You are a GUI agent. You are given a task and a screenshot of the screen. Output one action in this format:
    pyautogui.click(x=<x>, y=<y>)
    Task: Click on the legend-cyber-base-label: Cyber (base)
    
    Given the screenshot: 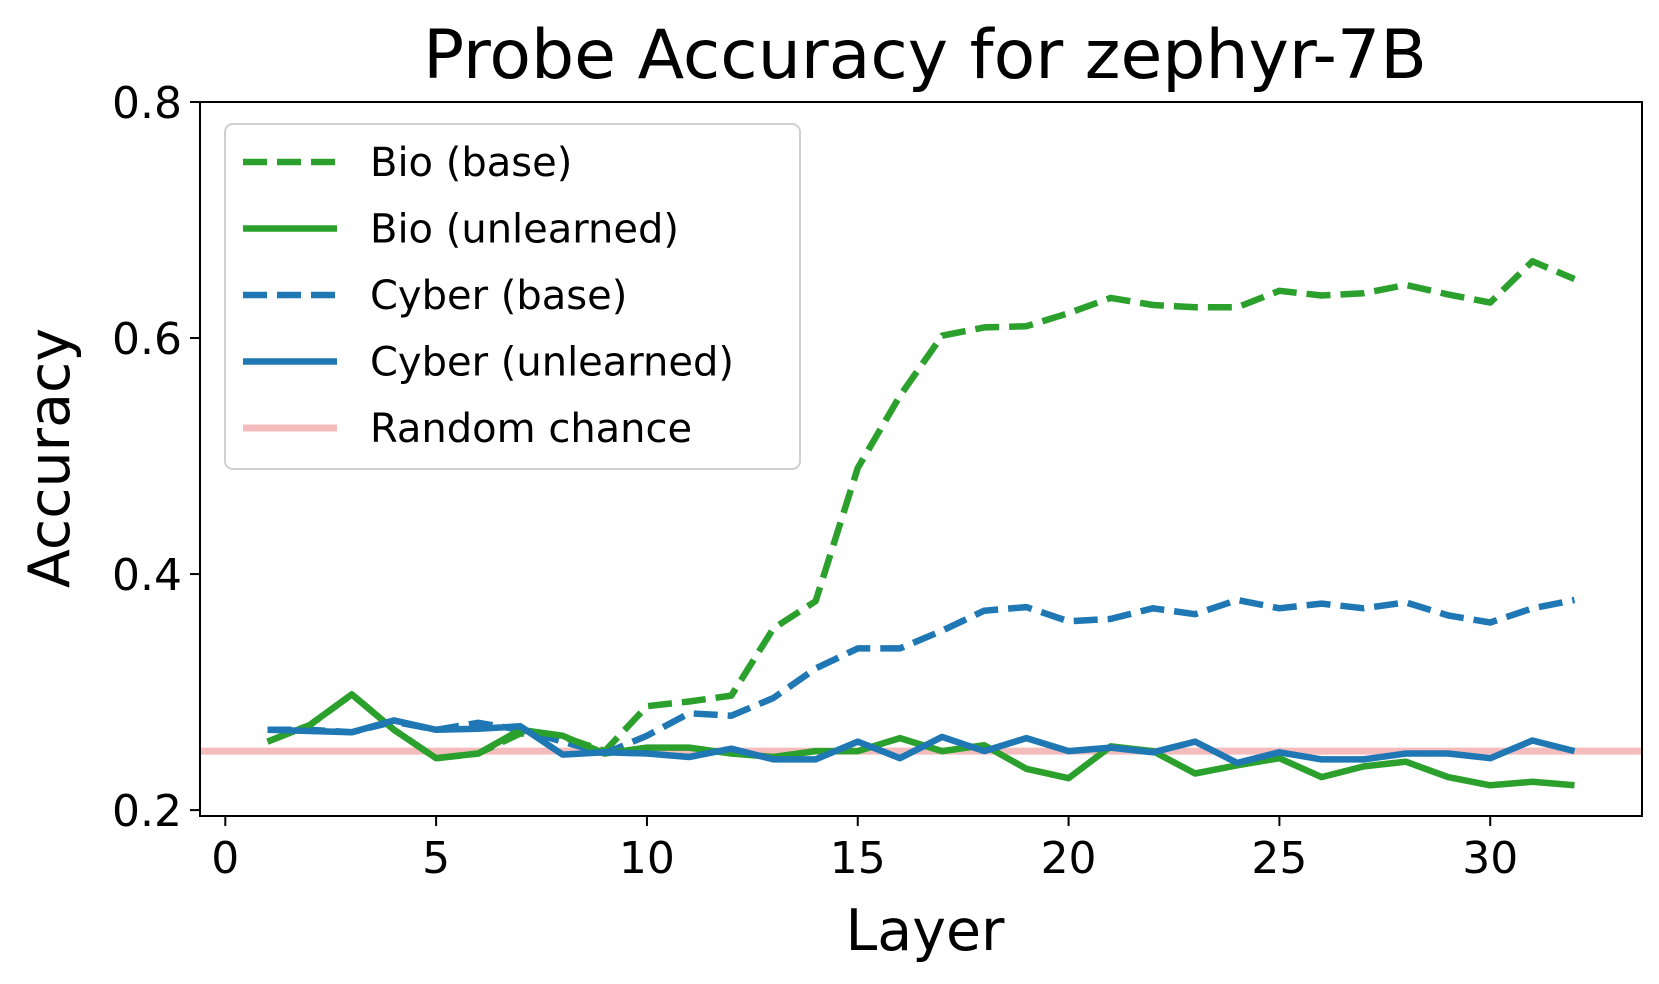 What is the action you would take?
    pyautogui.click(x=498, y=296)
    